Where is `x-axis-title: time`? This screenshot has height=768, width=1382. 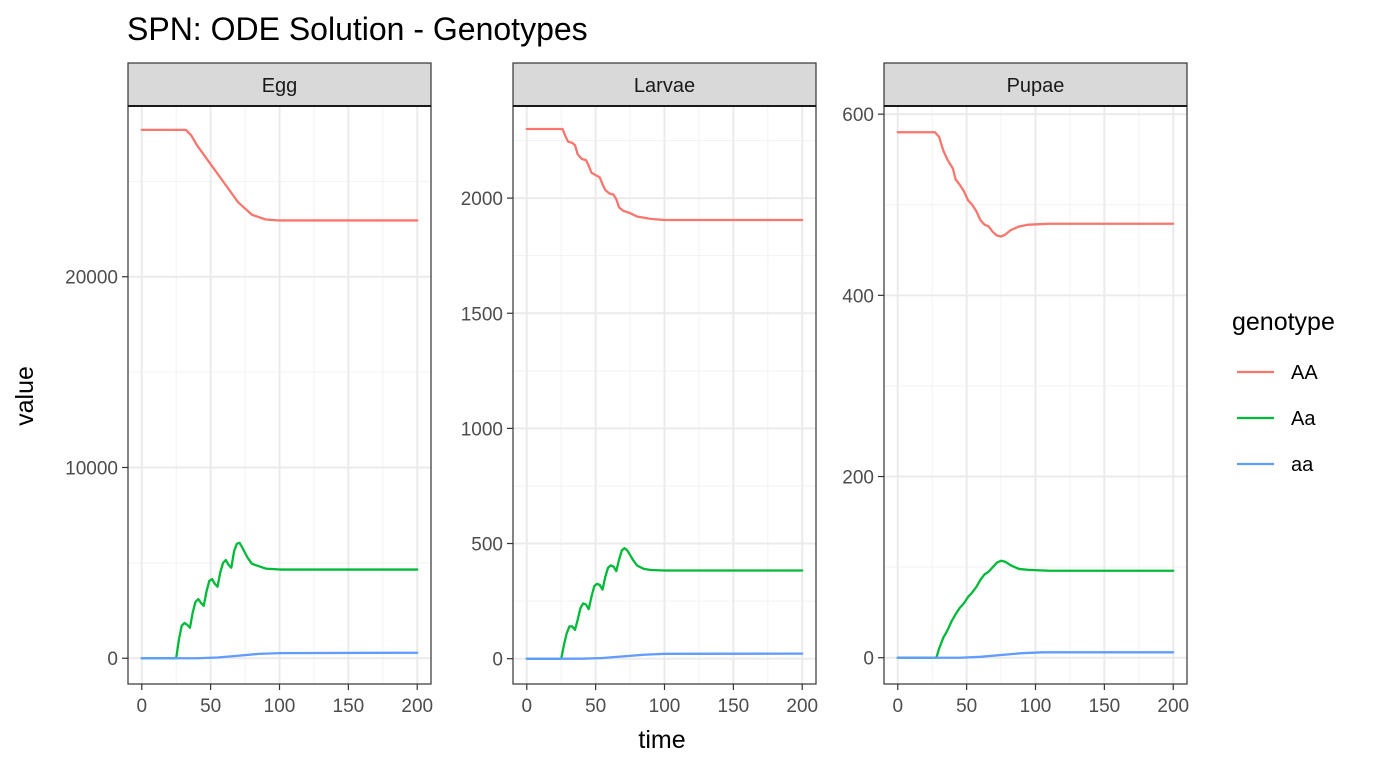 x-axis-title: time is located at coordinates (661, 740).